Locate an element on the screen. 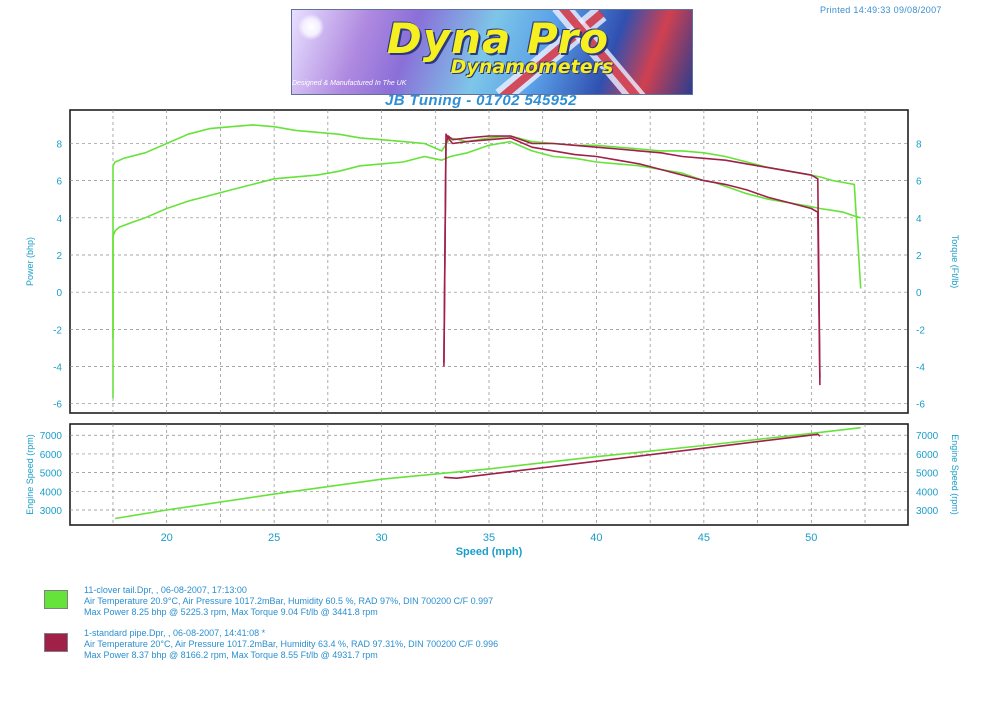 Image resolution: width=1000 pixels, height=701 pixels. y-tick-label: 7000 is located at coordinates (51, 436).